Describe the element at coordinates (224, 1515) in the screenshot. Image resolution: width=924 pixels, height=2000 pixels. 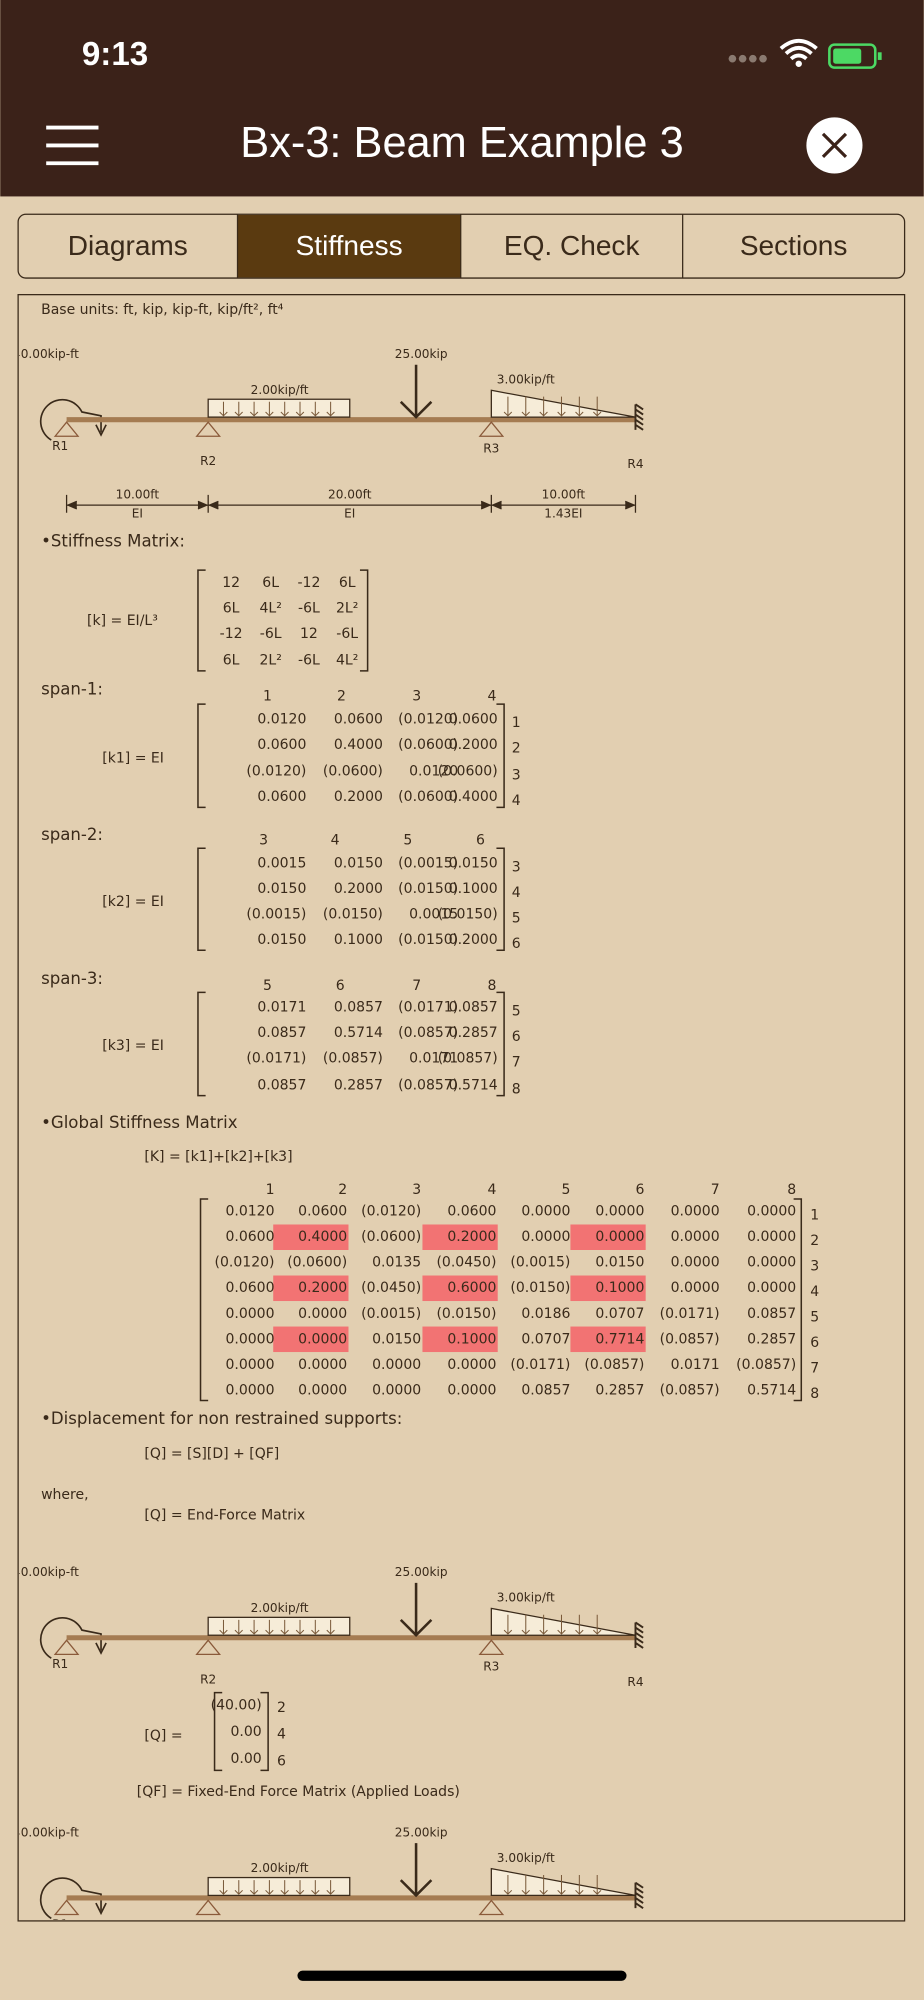
I see `definition: [Q] = End-Force Matrix` at that location.